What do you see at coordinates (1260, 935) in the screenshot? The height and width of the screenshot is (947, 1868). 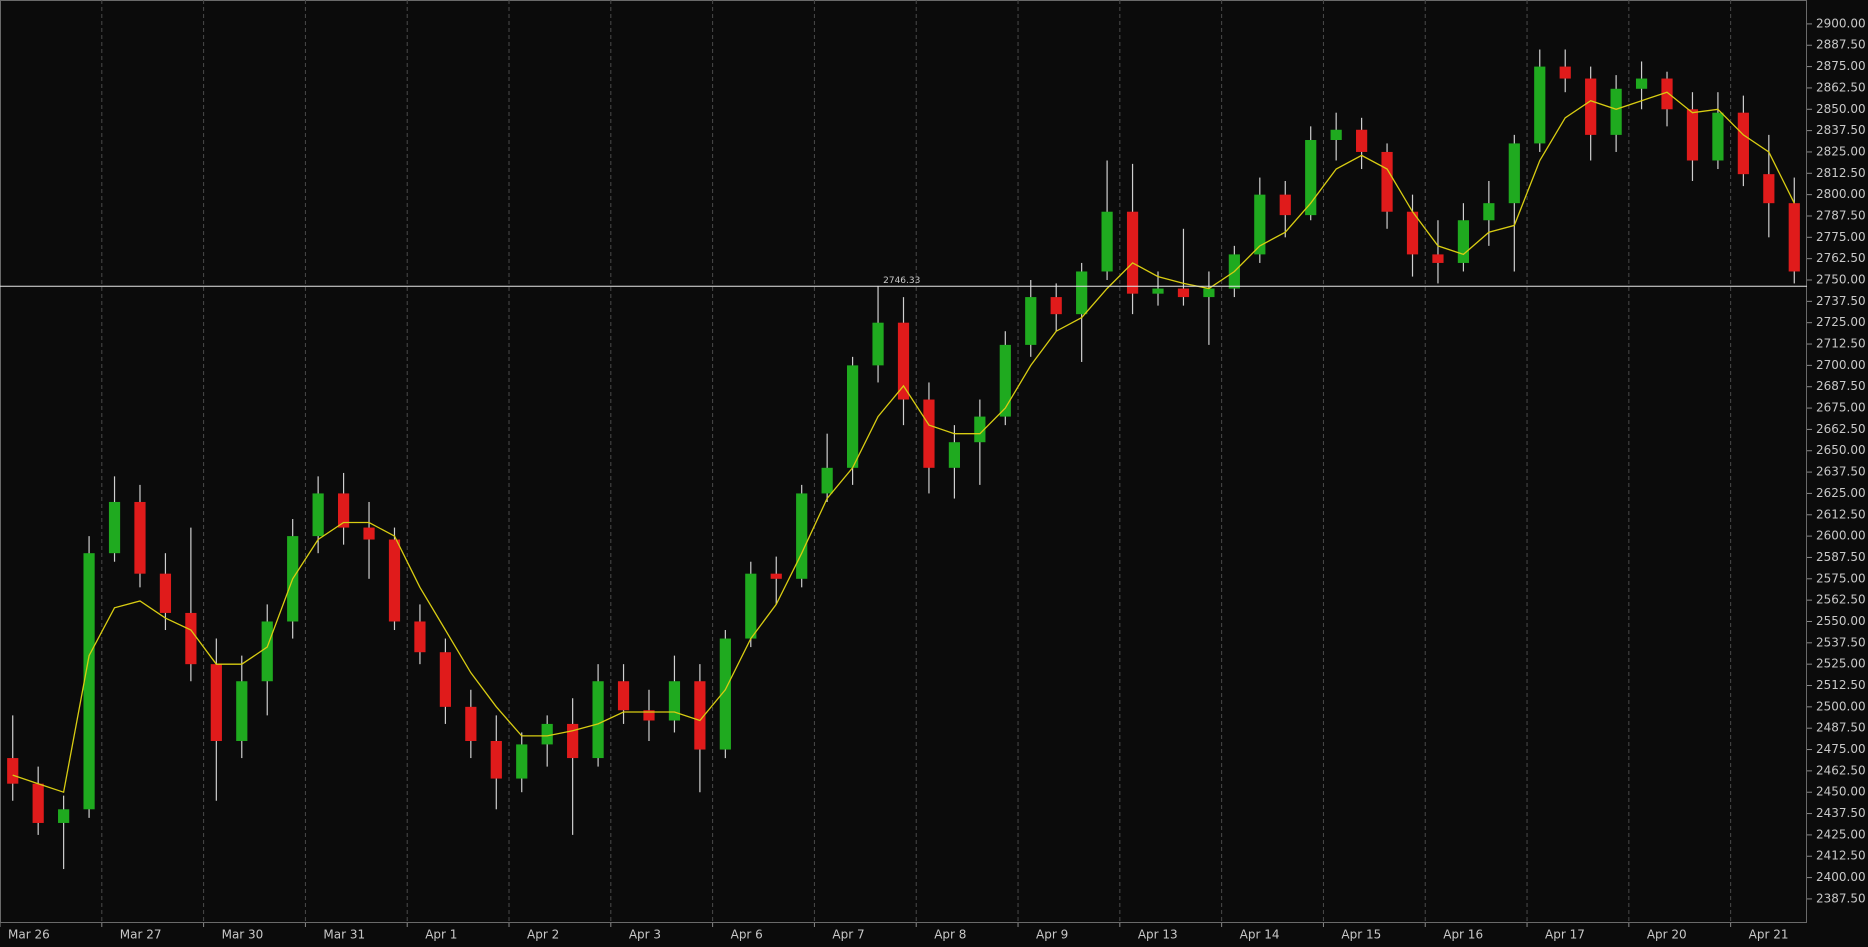 I see `x-tick-label: Apr 14` at bounding box center [1260, 935].